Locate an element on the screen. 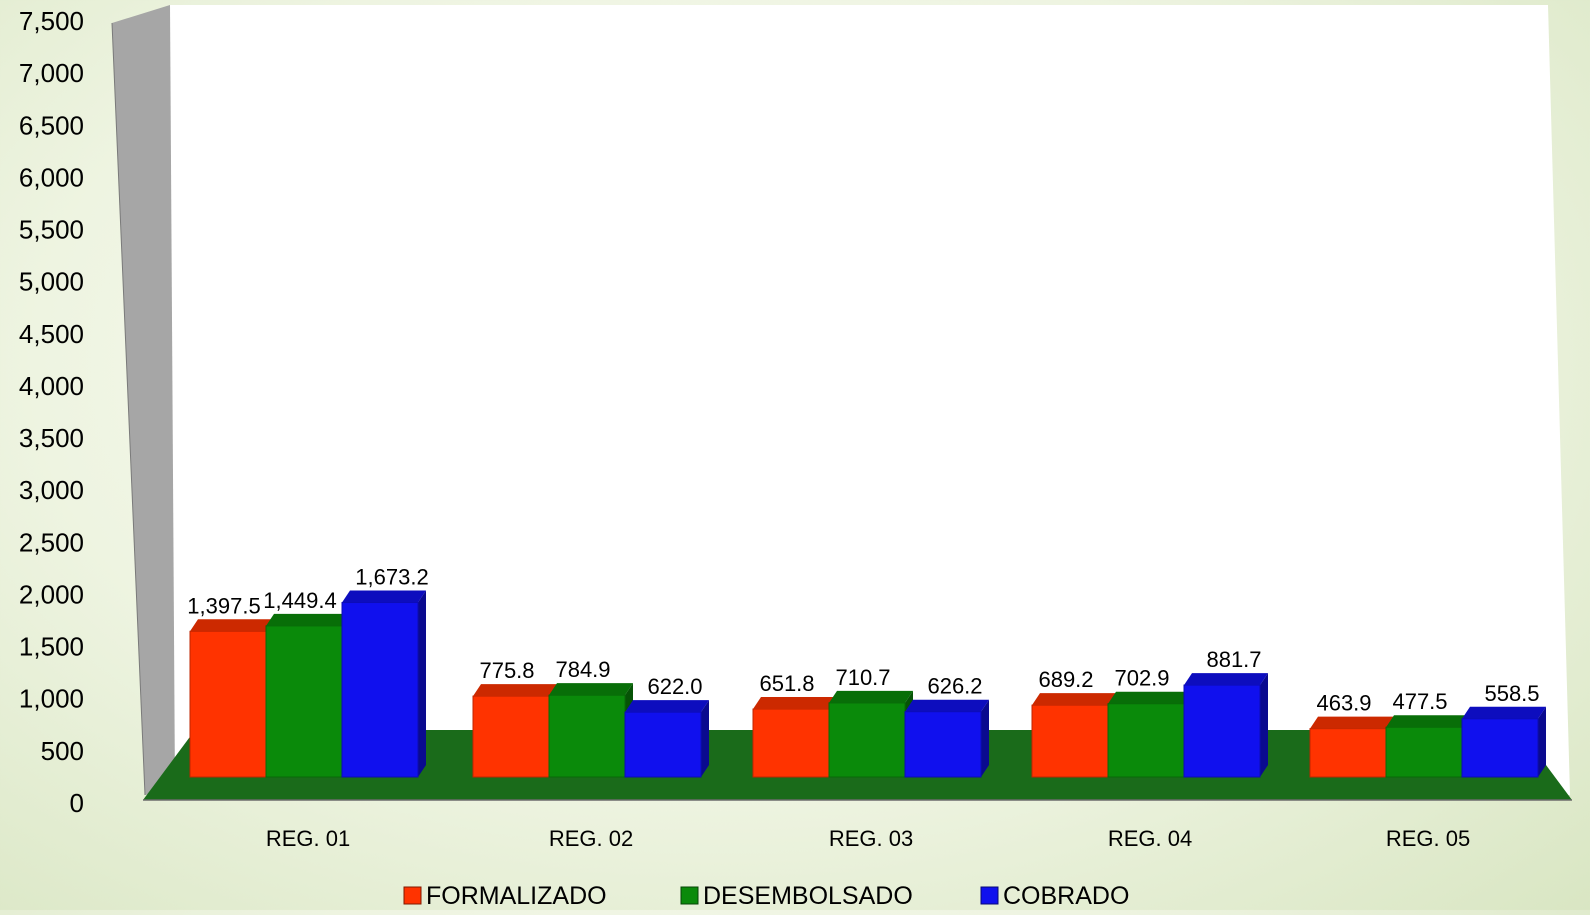 This screenshot has width=1590, height=915. y-tick-label: 6,000 is located at coordinates (51, 177).